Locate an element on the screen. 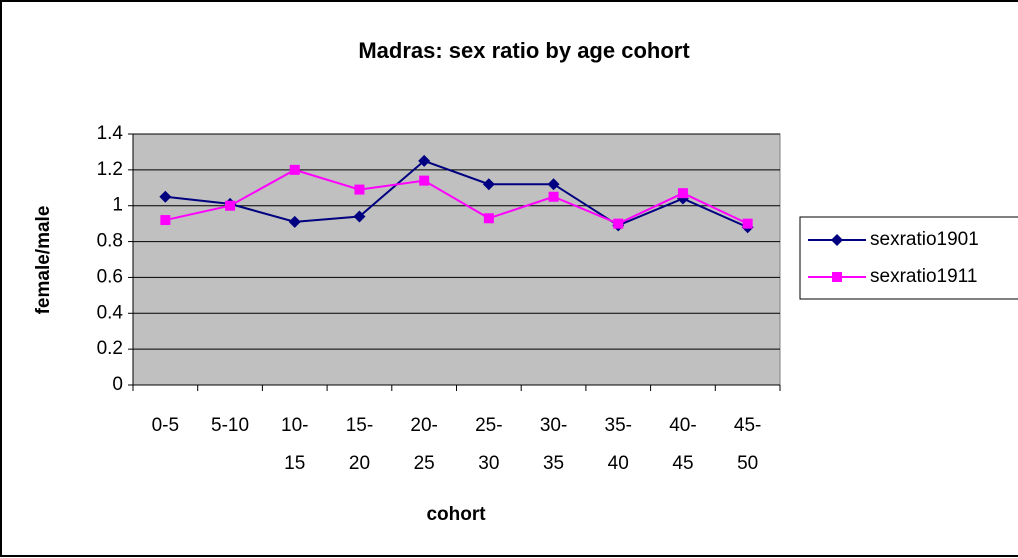  y-tick-label: 0.2 is located at coordinates (110, 348).